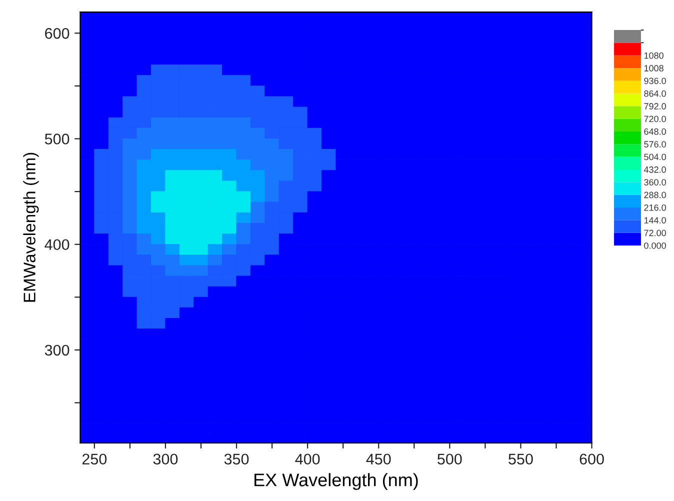 The width and height of the screenshot is (674, 501). I want to click on x-tick-label: 400, so click(307, 459).